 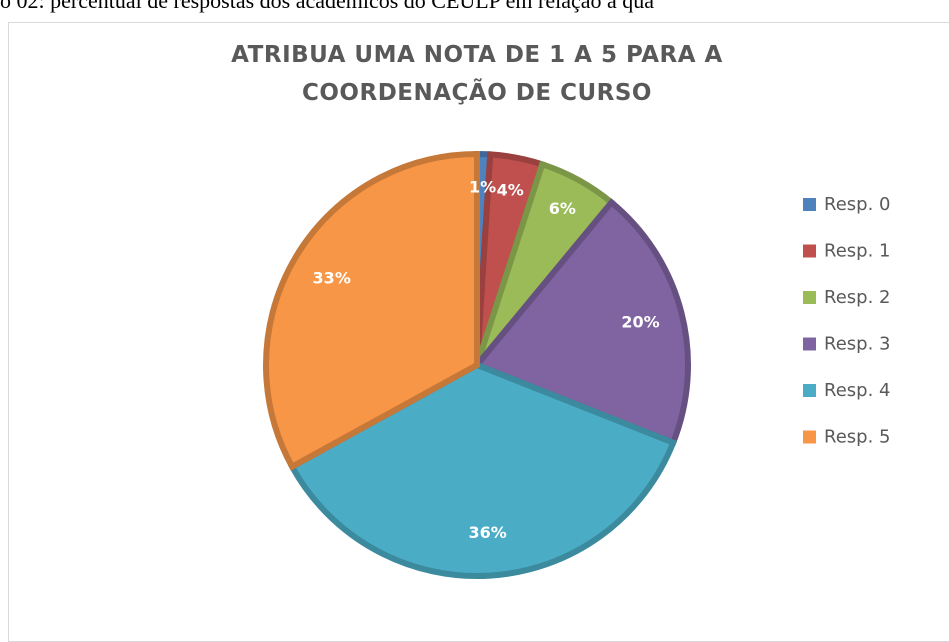 I want to click on legend-label: Resp. 0, so click(x=857, y=204).